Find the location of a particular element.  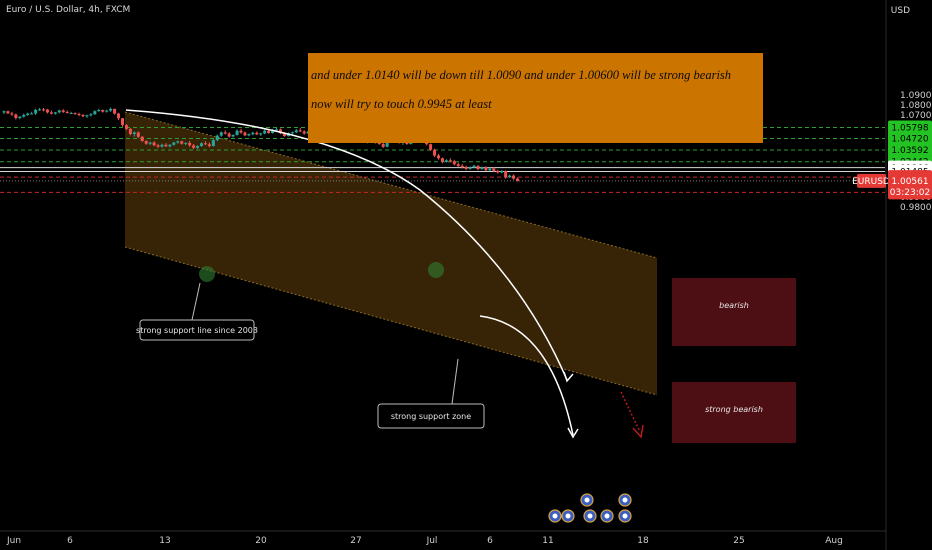

currency-label: USD is located at coordinates (900, 11).